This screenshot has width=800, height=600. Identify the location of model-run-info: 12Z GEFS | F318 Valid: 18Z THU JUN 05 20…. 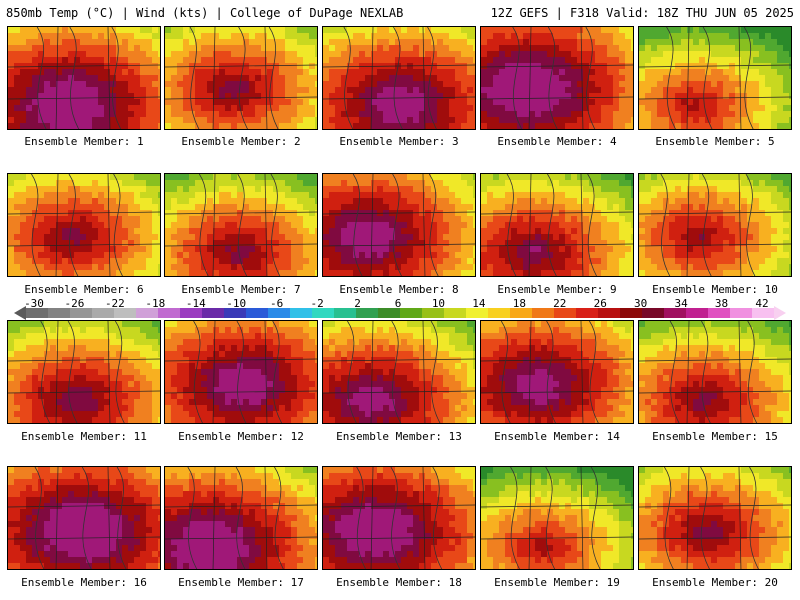
(642, 13).